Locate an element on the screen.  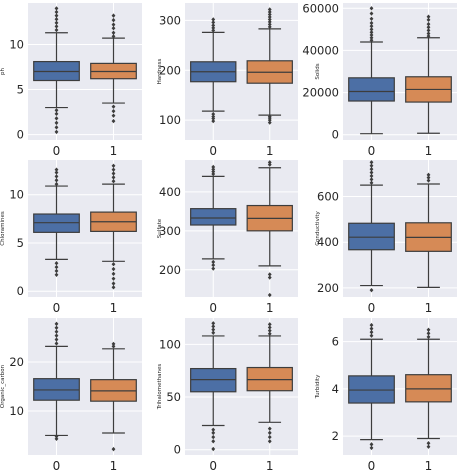
y-tick-label: 300 is located at coordinates (170, 231).